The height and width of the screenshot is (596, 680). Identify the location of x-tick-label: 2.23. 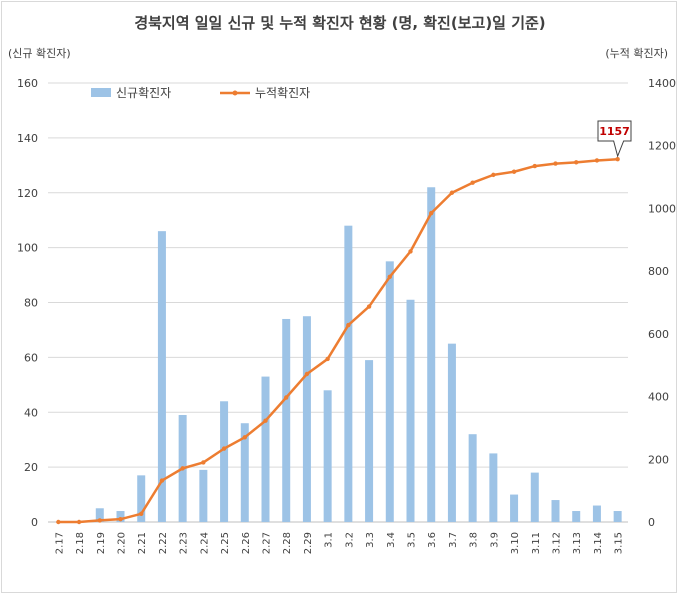
(184, 543).